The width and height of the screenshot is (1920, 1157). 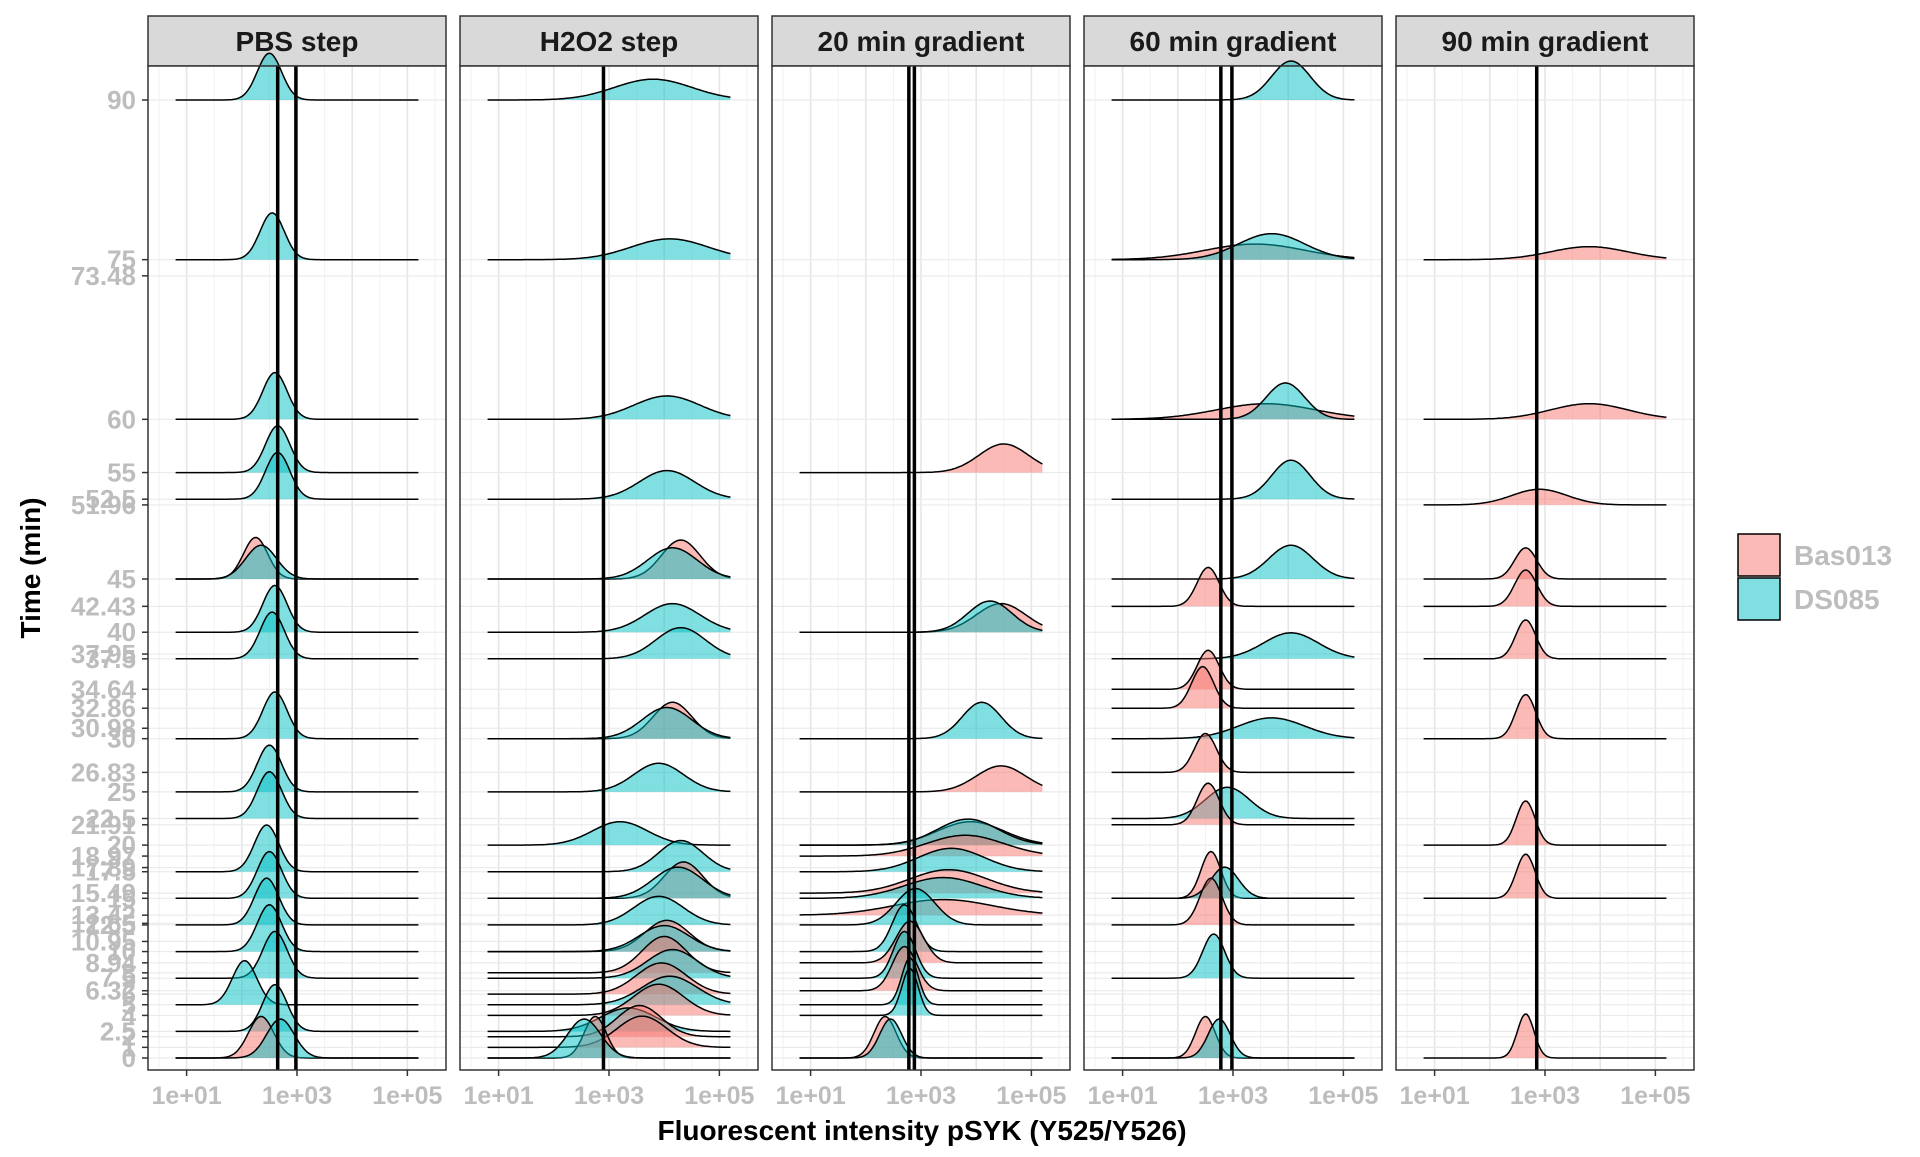 I want to click on ridge-42.43, so click(x=1545, y=588).